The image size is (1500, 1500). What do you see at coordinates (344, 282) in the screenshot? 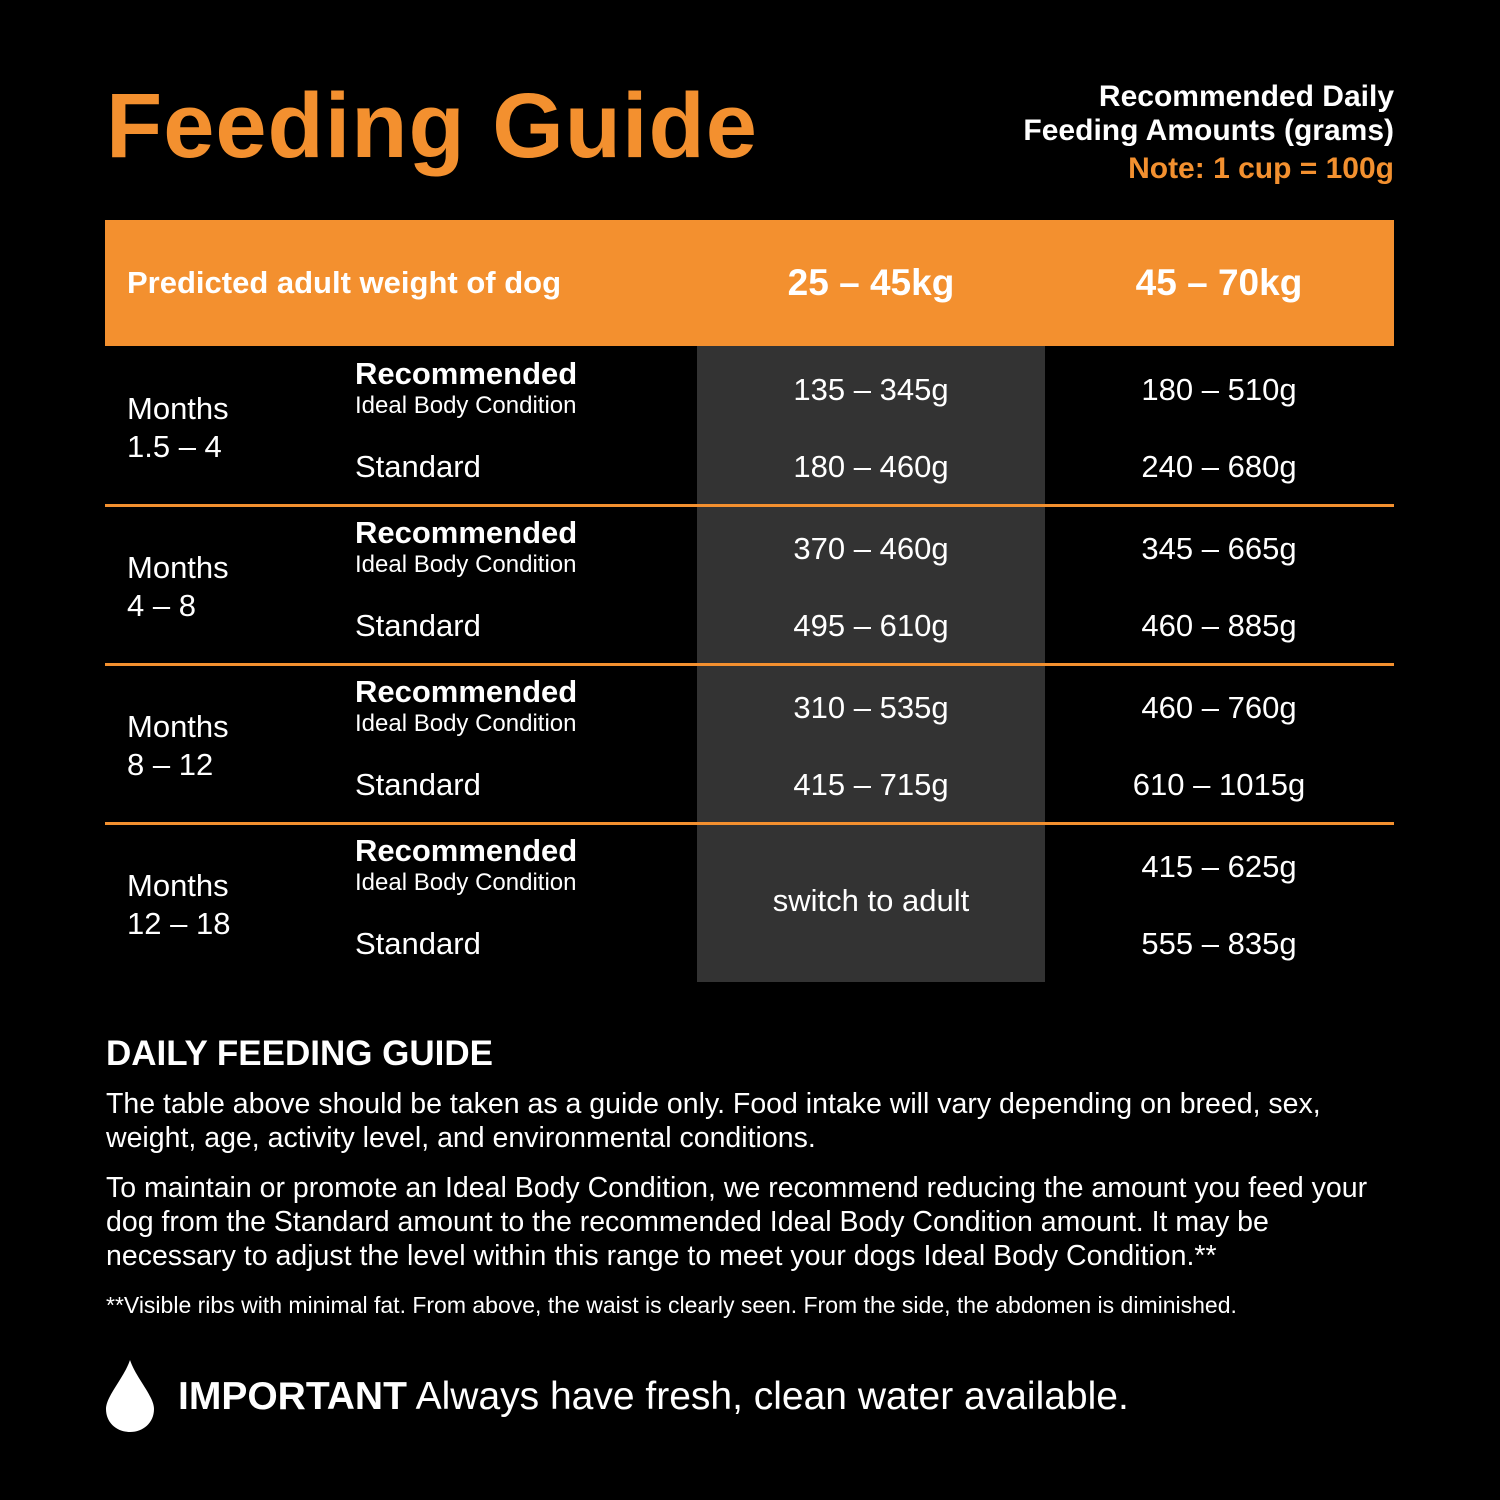
I see `weight-label: Predicted adult weight of dog` at bounding box center [344, 282].